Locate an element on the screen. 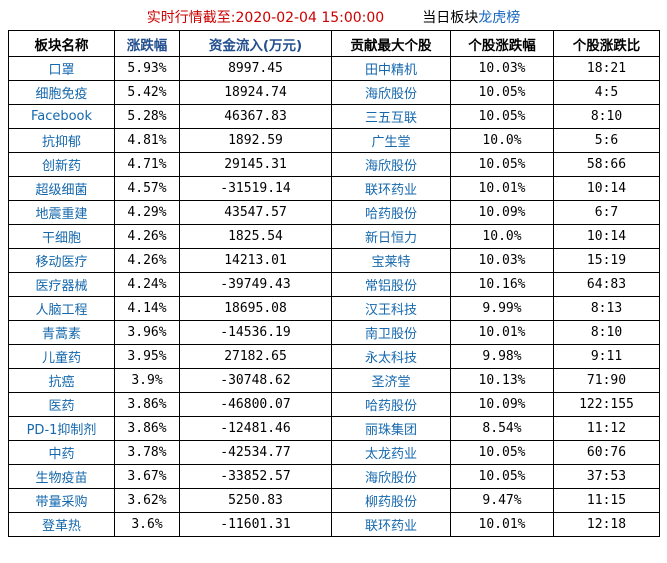 This screenshot has height=563, width=667. stock-name-cell: 广生堂 is located at coordinates (391, 140).